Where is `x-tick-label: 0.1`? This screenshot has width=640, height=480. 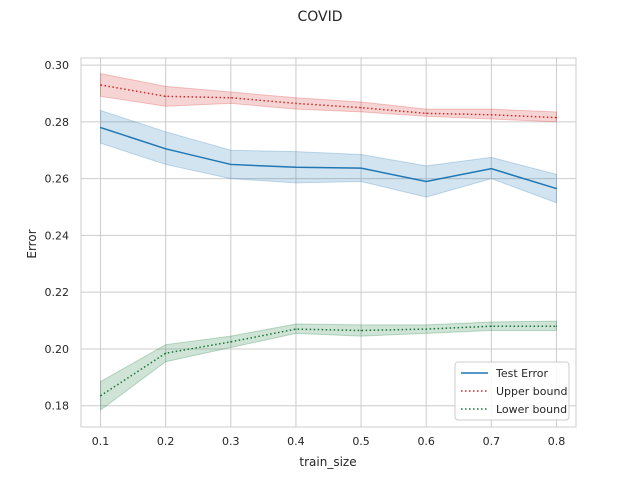 x-tick-label: 0.1 is located at coordinates (101, 441).